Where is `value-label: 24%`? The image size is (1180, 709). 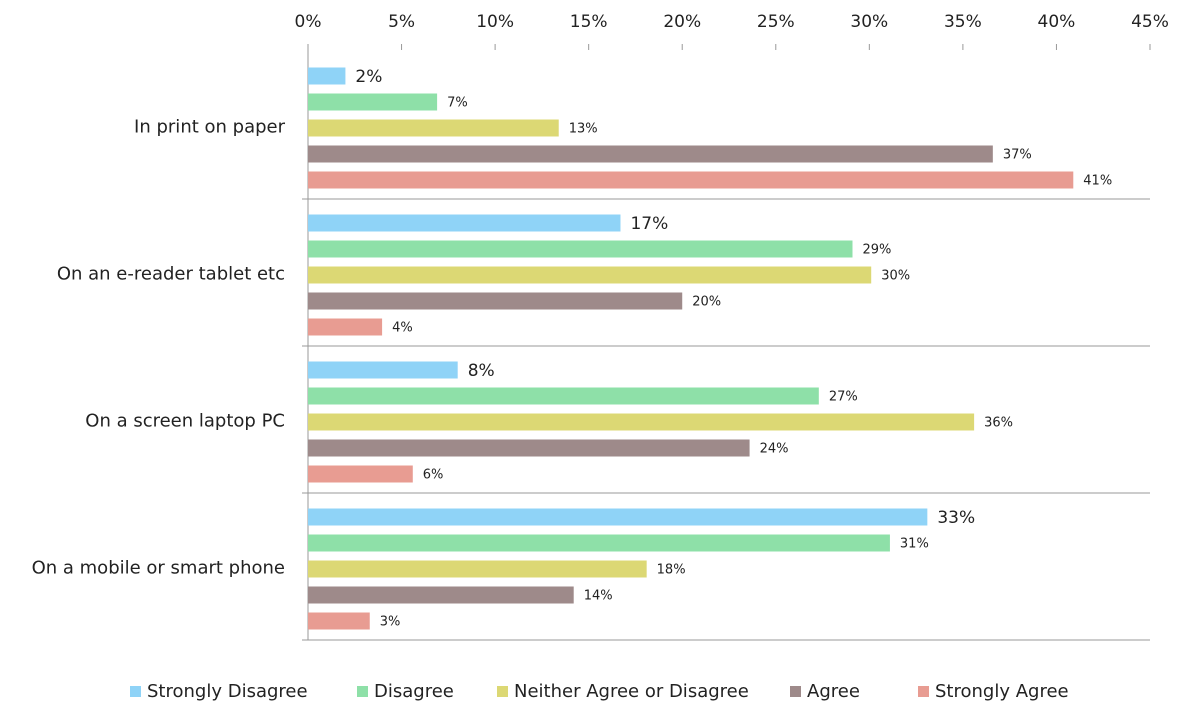
value-label: 24% is located at coordinates (774, 449).